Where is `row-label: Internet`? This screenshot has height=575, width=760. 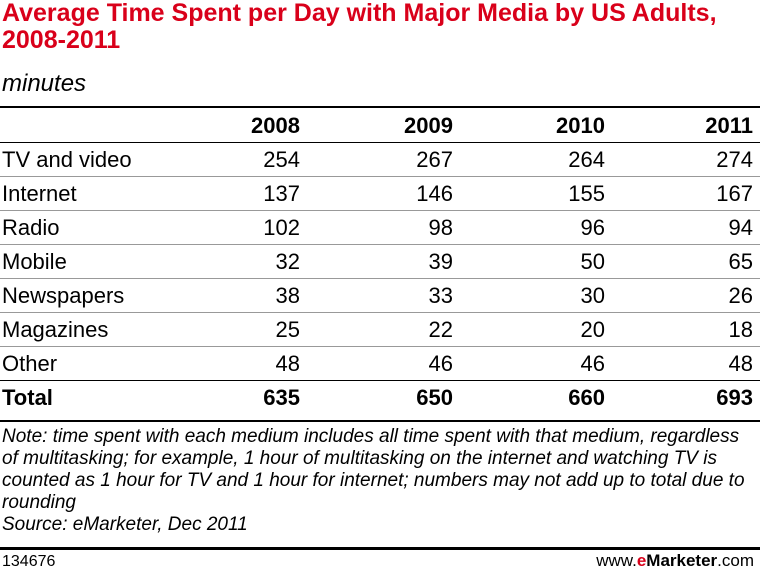
row-label: Internet is located at coordinates (78, 193).